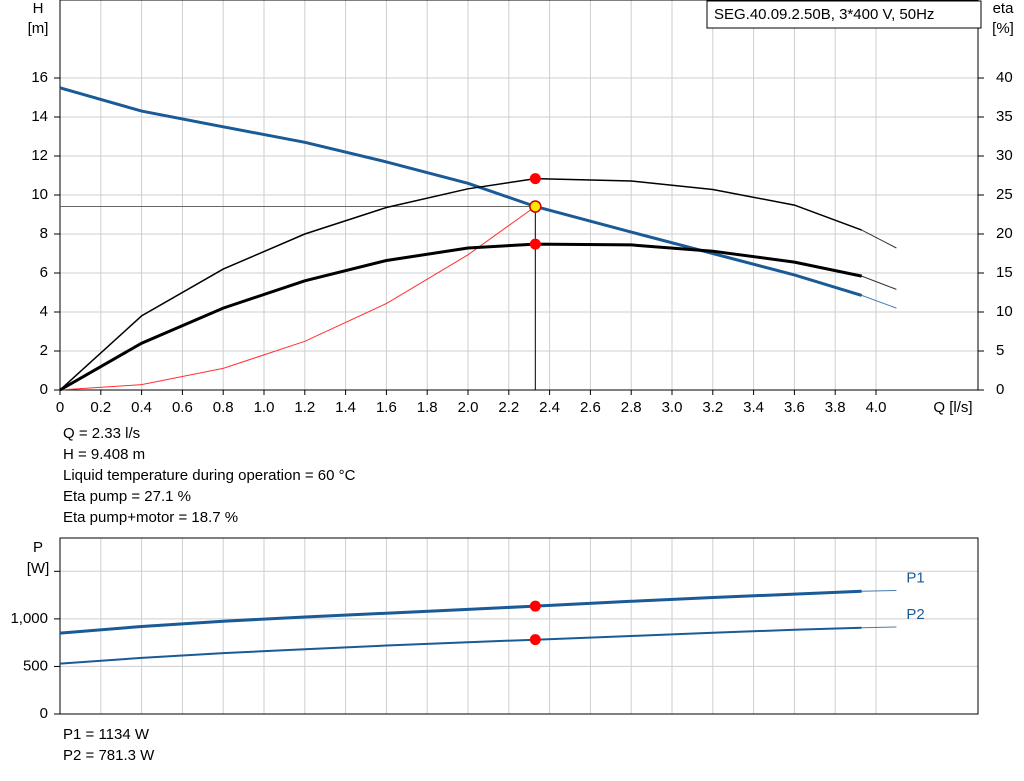 This screenshot has width=1024, height=781. Describe the element at coordinates (39, 155) in the screenshot. I see `y-tick-label: 12` at that location.